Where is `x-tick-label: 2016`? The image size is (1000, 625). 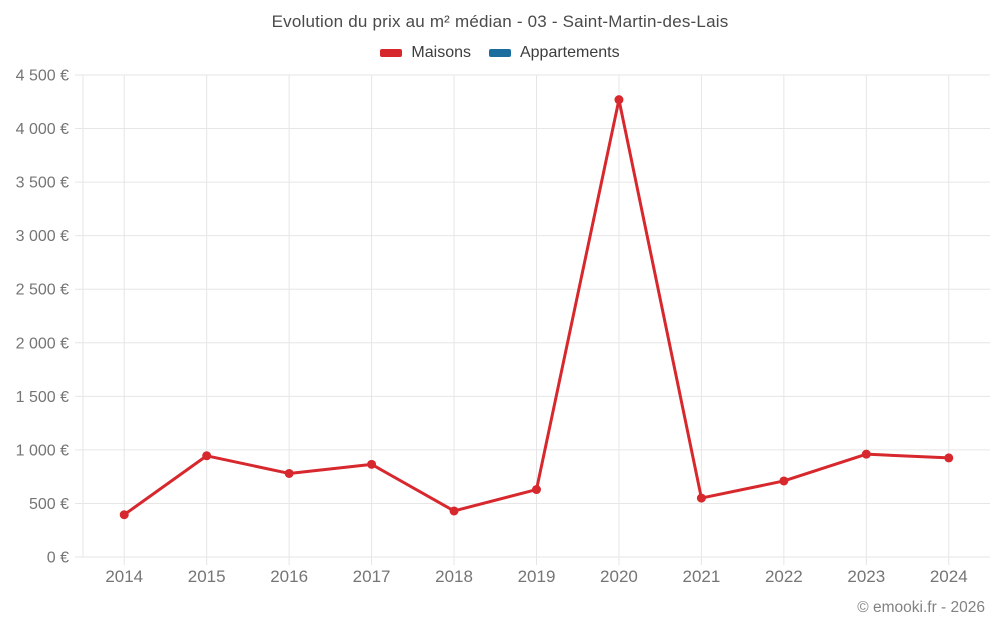 x-tick-label: 2016 is located at coordinates (289, 576).